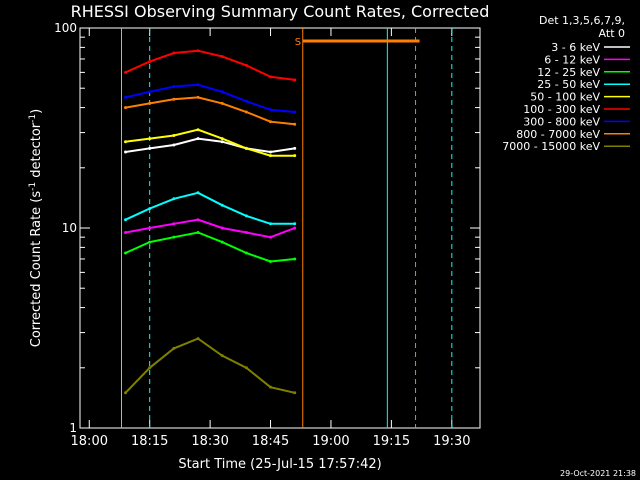 This screenshot has width=640, height=480. What do you see at coordinates (572, 59) in the screenshot?
I see `legend-entry: 6 - 12 keV` at bounding box center [572, 59].